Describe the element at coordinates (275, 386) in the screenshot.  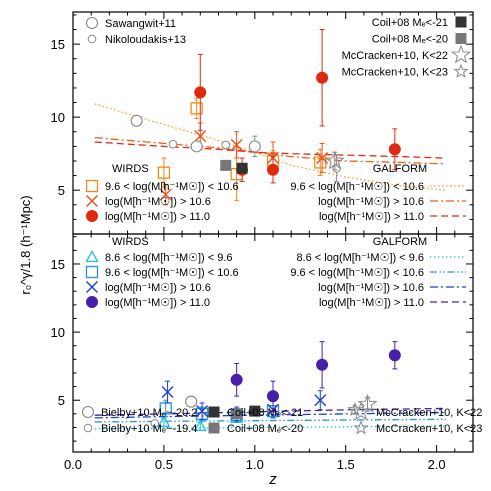
I see `panel-bottom-points` at that location.